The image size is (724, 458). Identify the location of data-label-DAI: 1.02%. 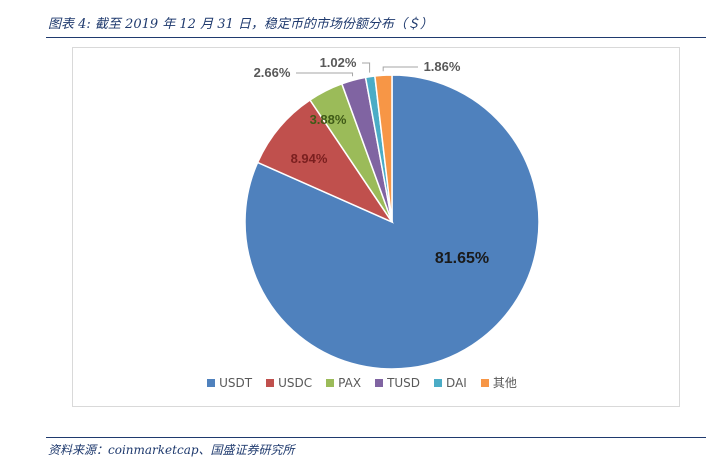
(338, 62).